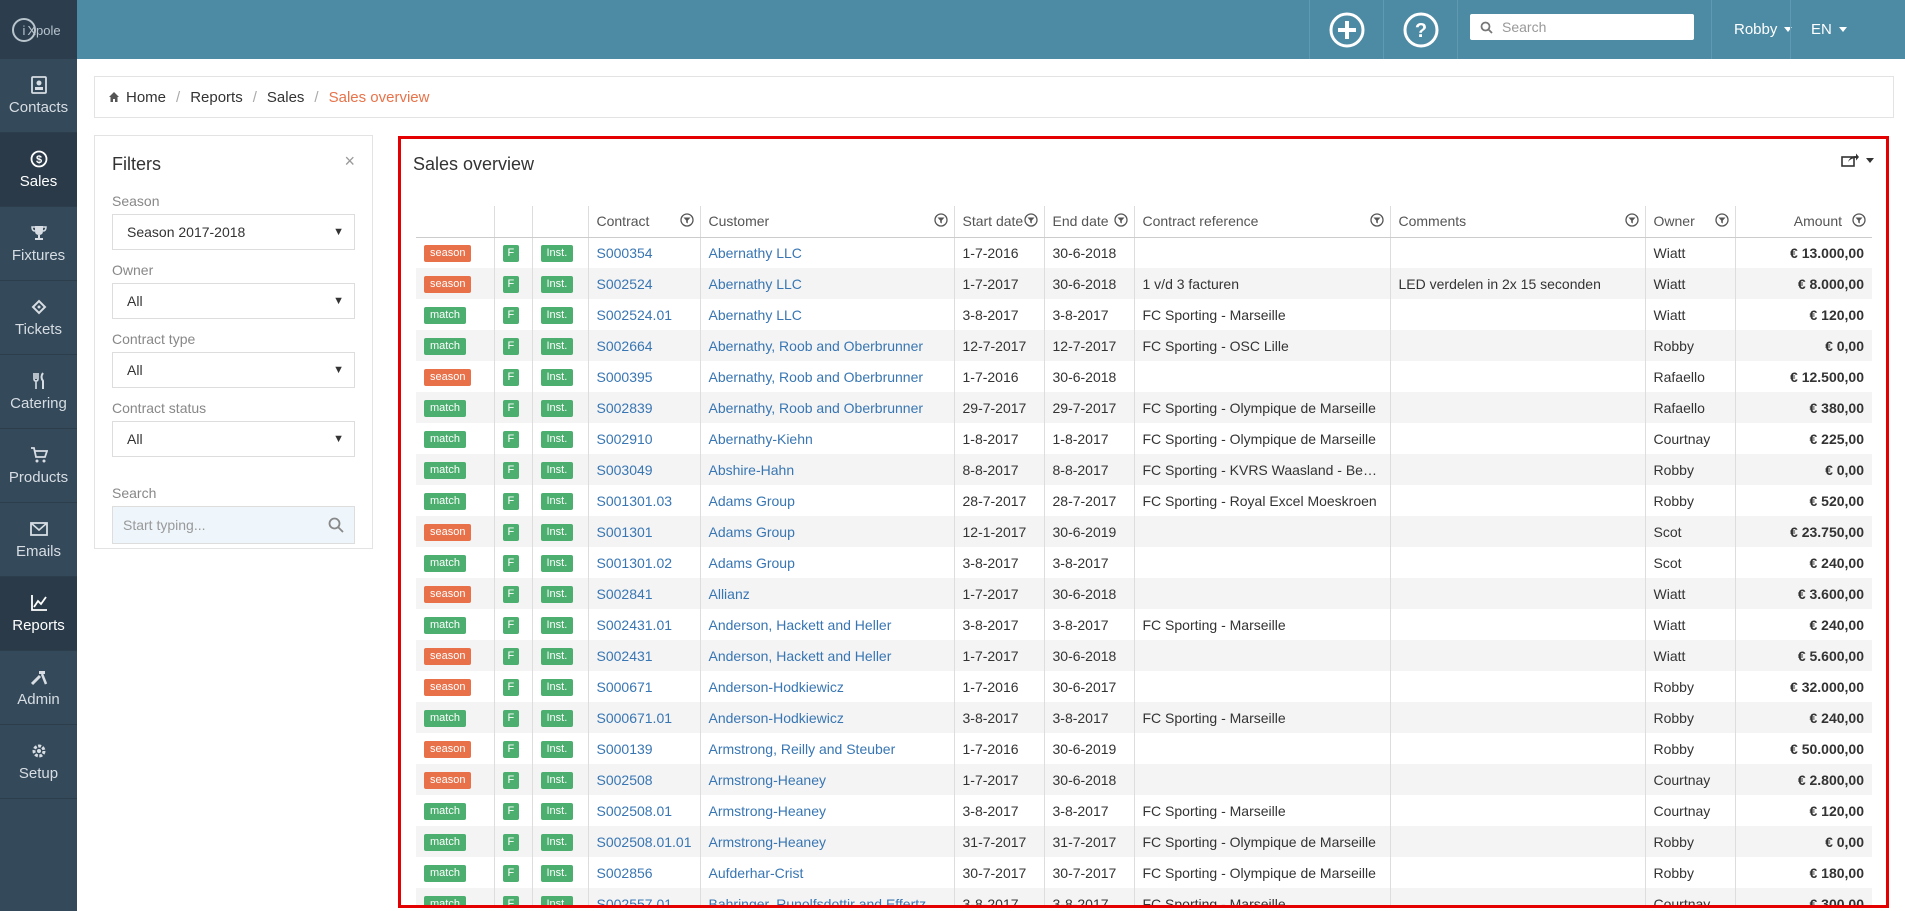 This screenshot has height=911, width=1905. What do you see at coordinates (624, 531) in the screenshot?
I see `contract-link: S001301` at bounding box center [624, 531].